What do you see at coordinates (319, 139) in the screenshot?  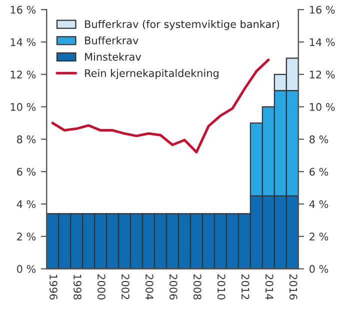 I see `y2-tick-label: 8 %` at bounding box center [319, 139].